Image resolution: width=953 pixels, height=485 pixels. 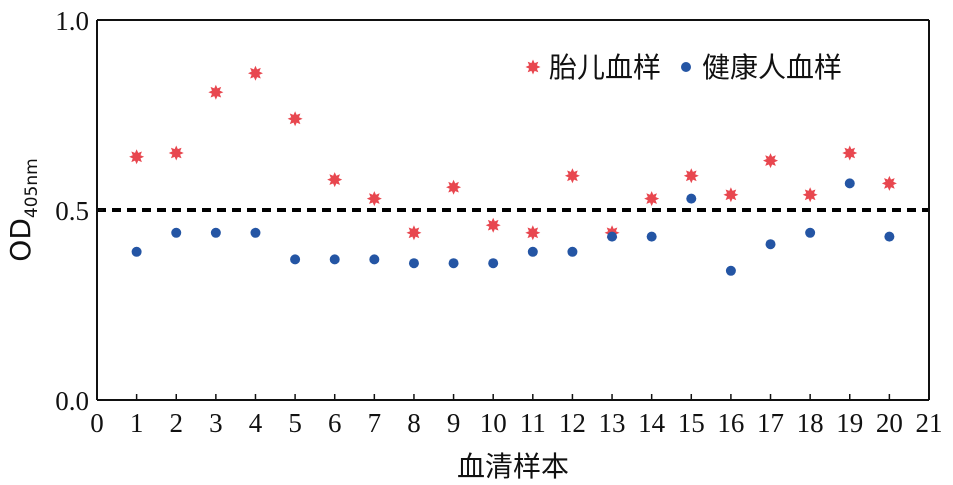 I want to click on x-tick-label: 0, so click(x=97, y=423).